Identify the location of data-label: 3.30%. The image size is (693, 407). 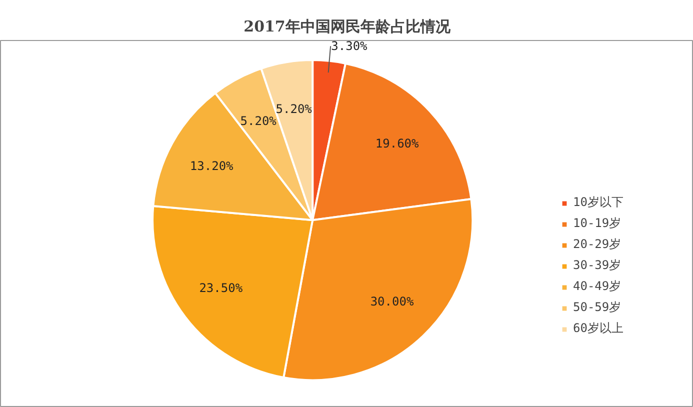
(349, 46).